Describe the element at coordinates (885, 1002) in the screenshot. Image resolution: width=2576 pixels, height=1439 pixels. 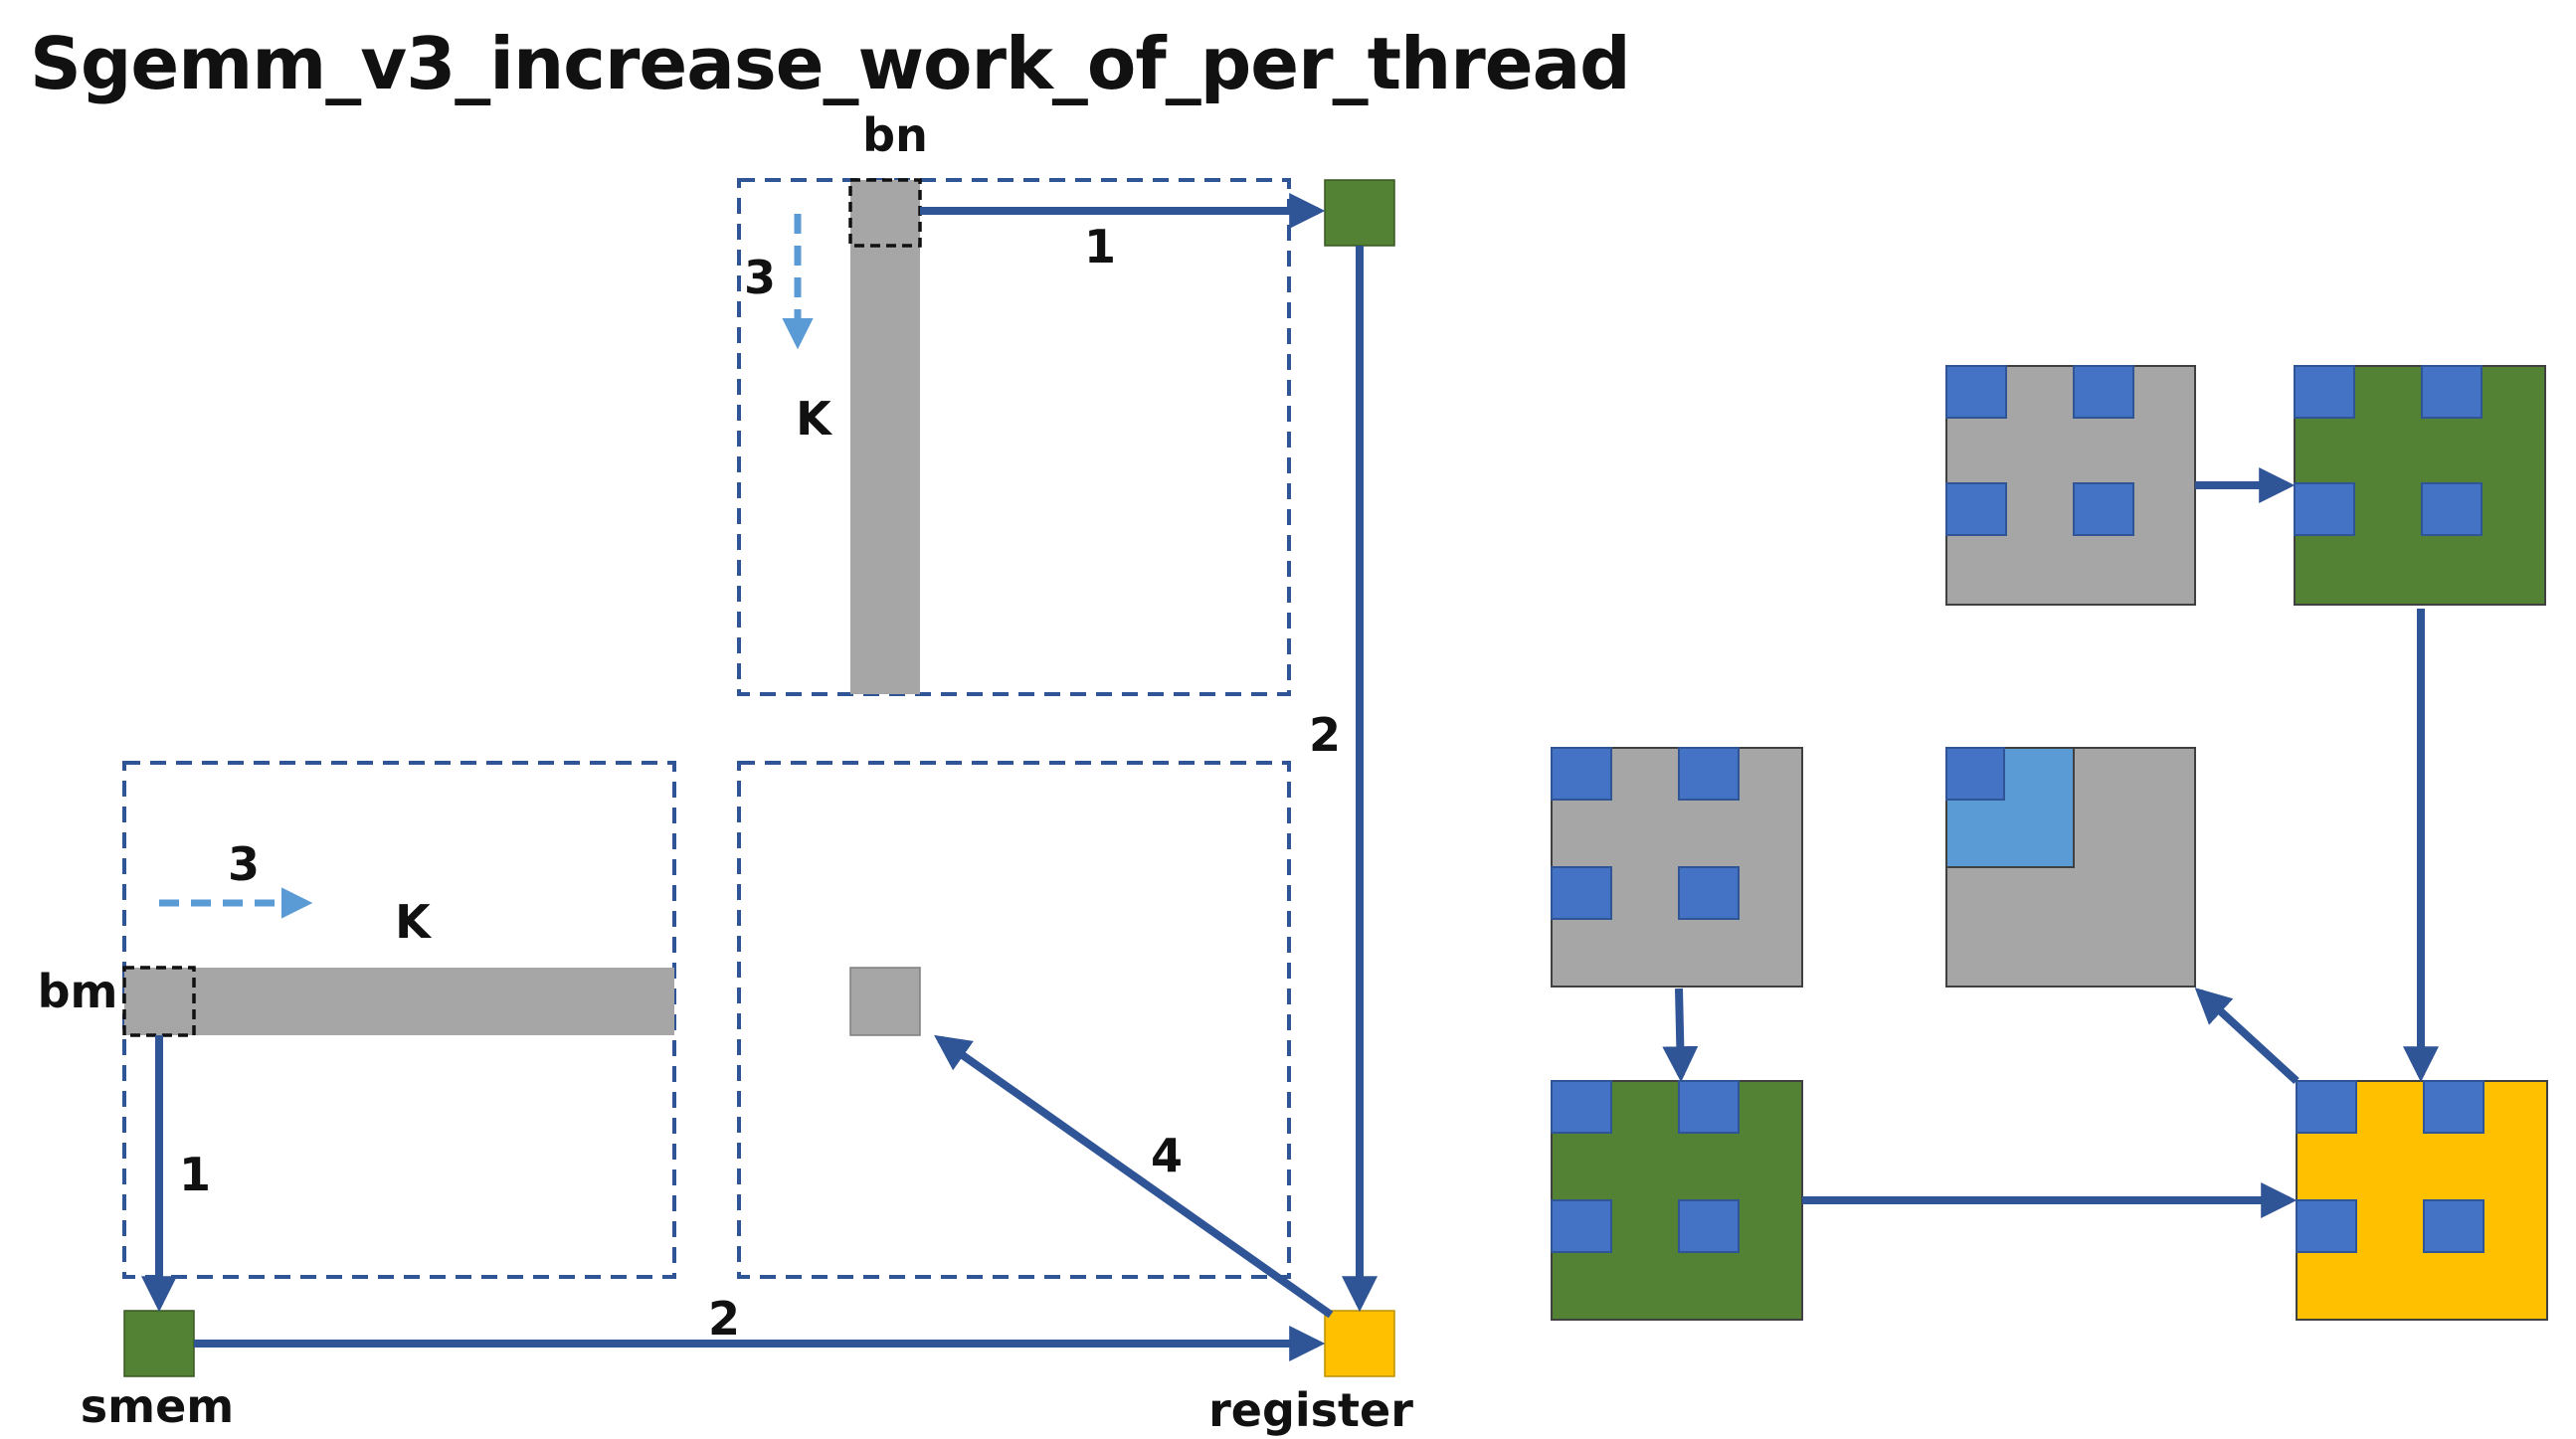
I see `c-element` at that location.